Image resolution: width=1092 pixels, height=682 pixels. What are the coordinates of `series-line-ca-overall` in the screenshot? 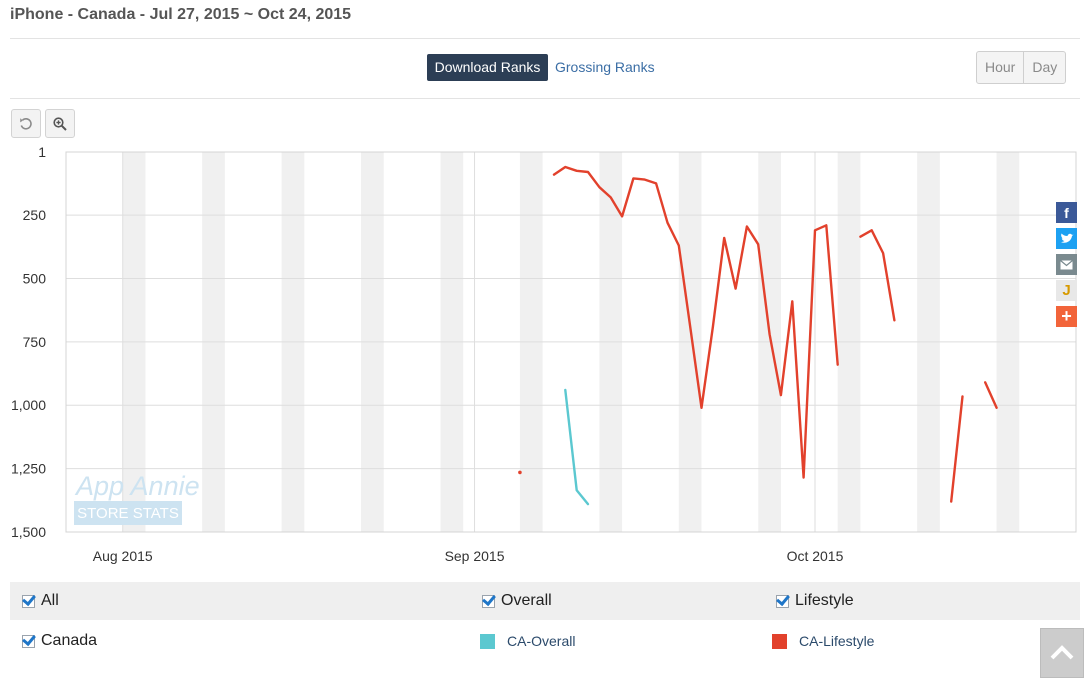 It's located at (577, 447).